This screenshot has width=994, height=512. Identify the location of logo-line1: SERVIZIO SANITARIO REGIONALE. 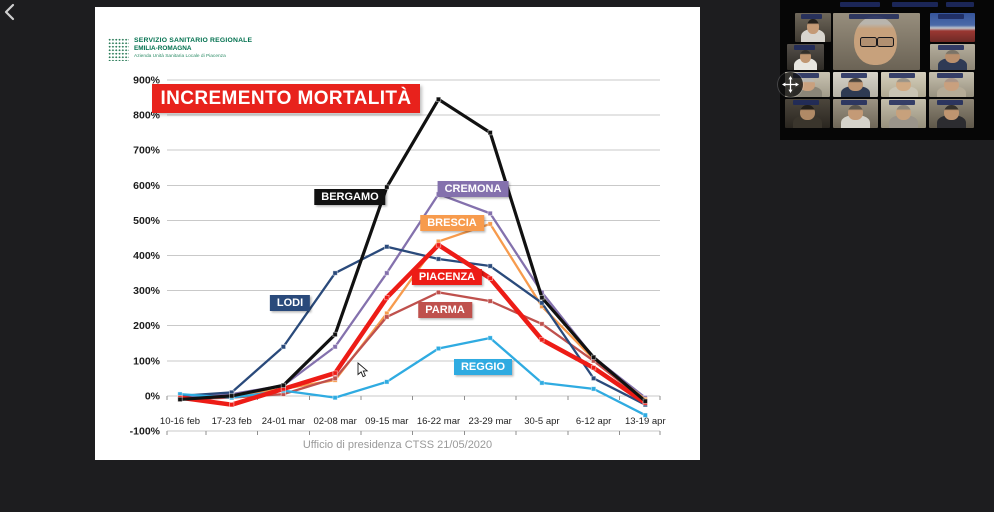
(193, 40).